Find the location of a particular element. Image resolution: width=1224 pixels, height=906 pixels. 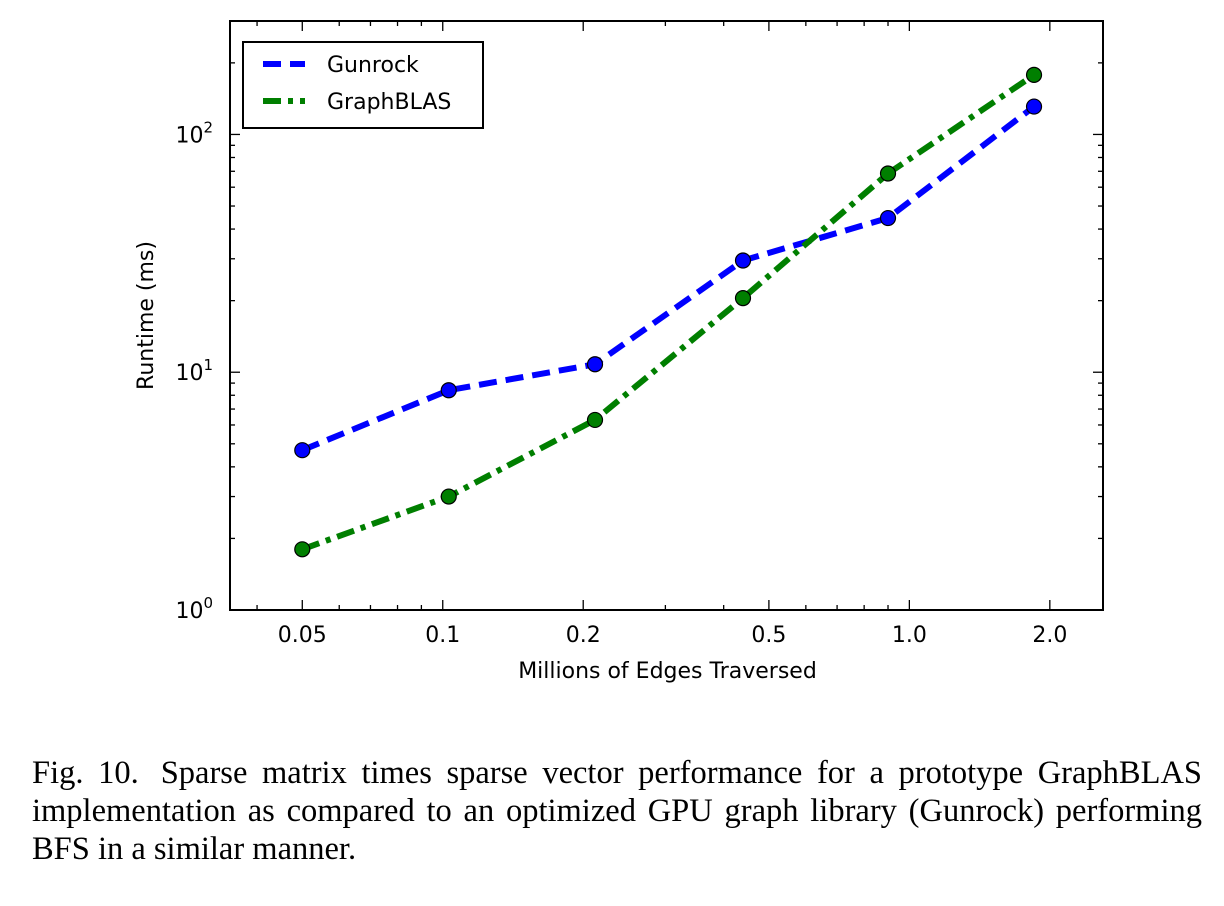

y-tick-label: 10¹ is located at coordinates (194, 371).